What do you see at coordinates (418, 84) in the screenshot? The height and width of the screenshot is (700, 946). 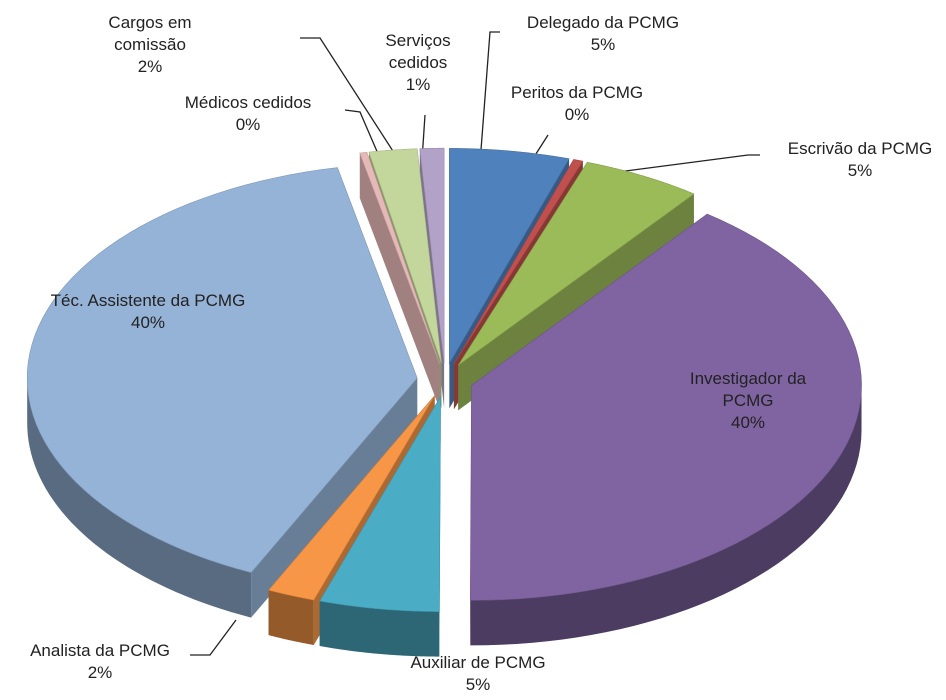 I see `value-label: 1%` at bounding box center [418, 84].